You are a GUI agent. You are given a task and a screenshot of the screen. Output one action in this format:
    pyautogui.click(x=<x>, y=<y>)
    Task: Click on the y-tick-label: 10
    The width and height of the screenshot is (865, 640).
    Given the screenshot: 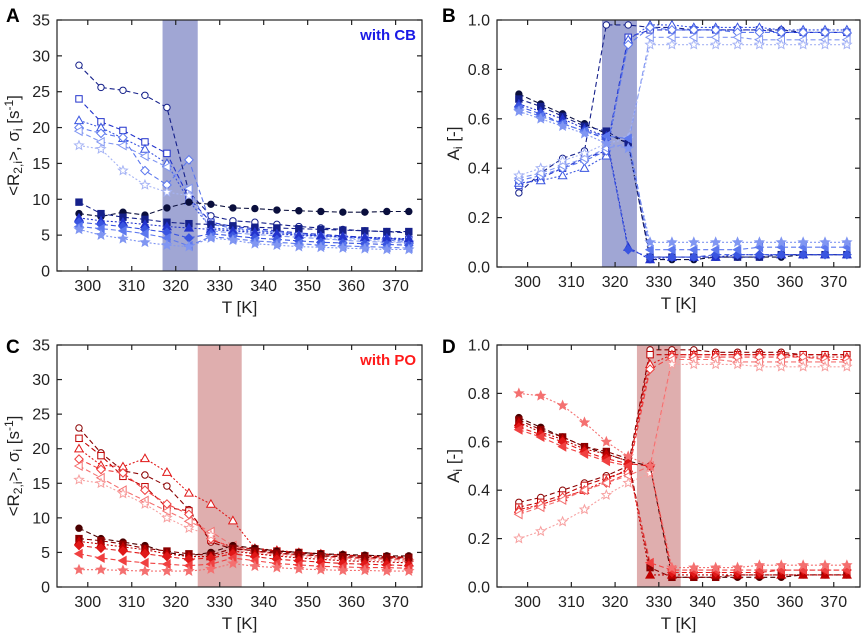 What is the action you would take?
    pyautogui.click(x=41, y=518)
    